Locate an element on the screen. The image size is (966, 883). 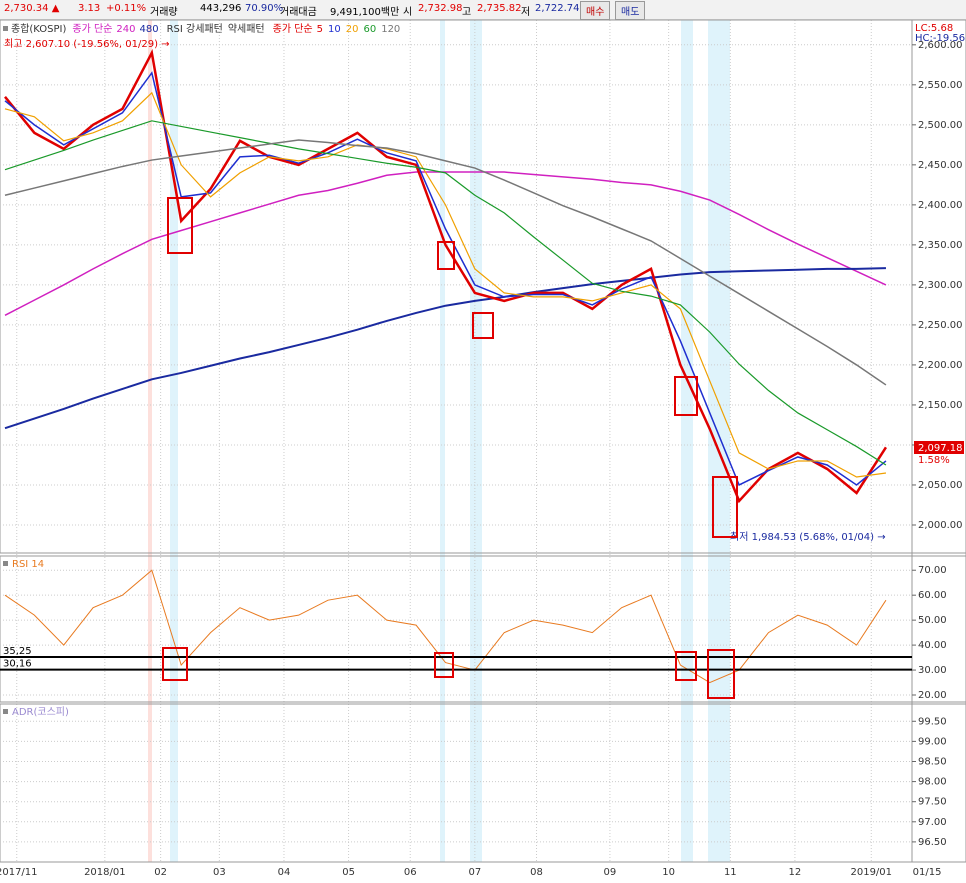
amount: 9,491,100백만 is located at coordinates (365, 12).